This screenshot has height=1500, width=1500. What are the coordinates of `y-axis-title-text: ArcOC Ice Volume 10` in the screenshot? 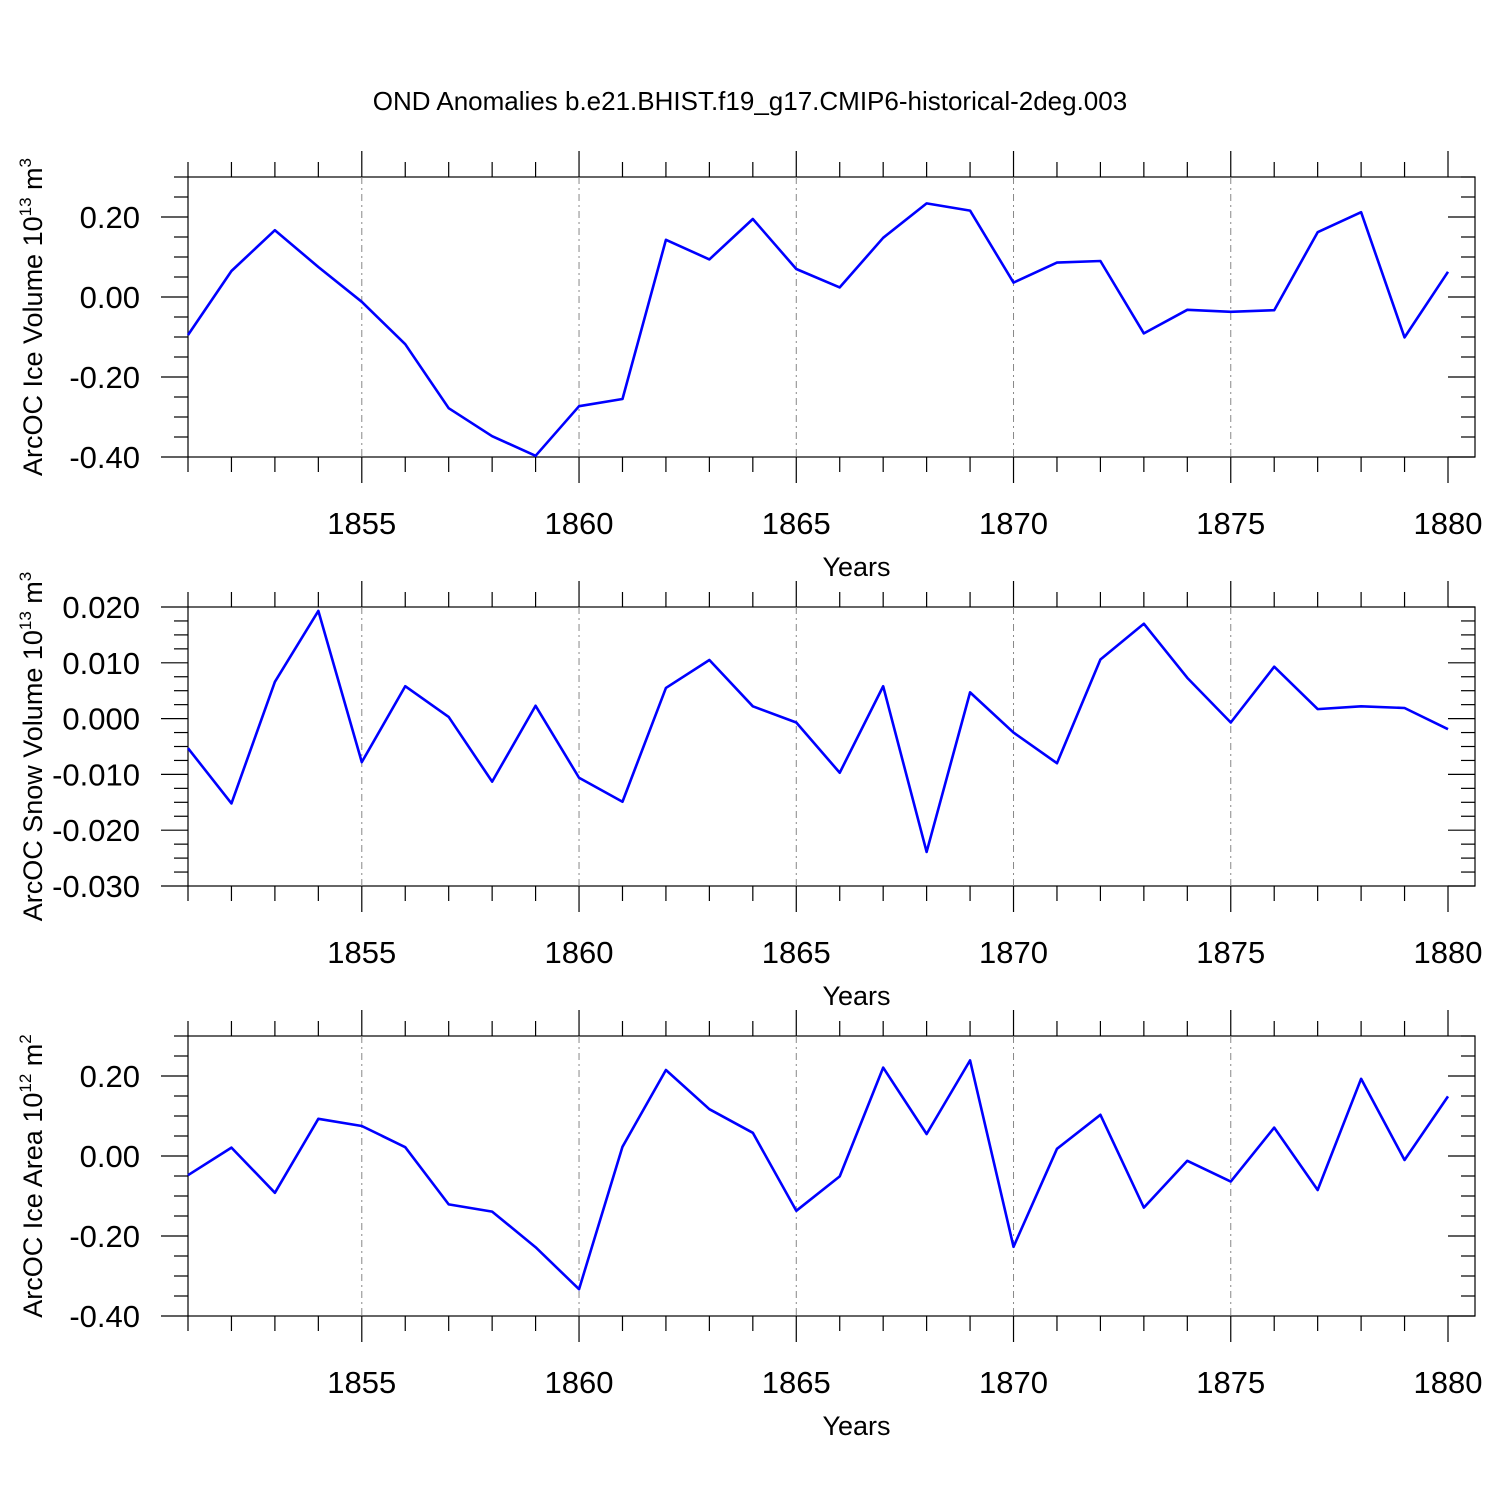 It's located at (33, 346).